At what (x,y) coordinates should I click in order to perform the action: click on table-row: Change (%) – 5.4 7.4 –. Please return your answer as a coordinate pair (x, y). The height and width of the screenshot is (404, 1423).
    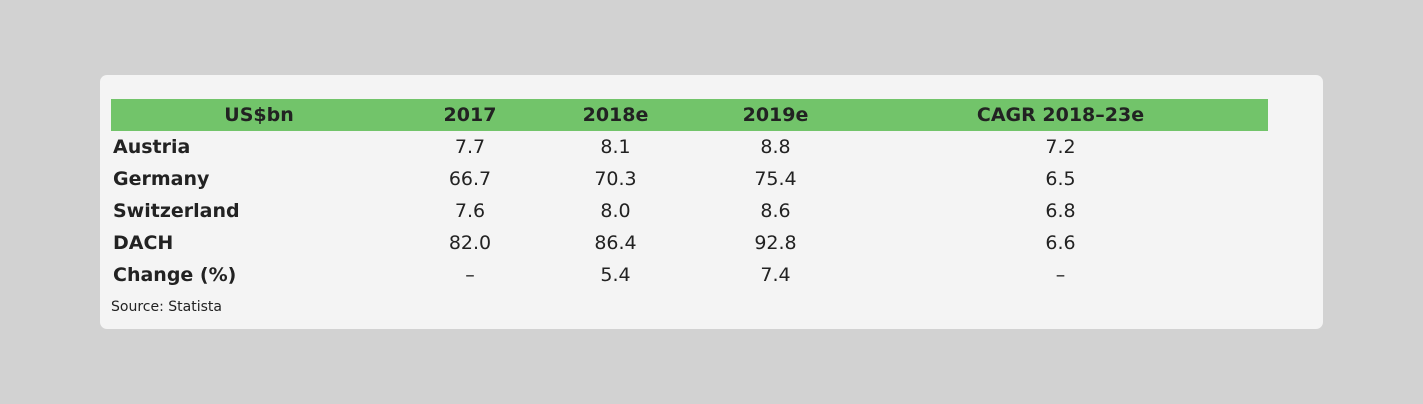
    Looking at the image, I should click on (689, 275).